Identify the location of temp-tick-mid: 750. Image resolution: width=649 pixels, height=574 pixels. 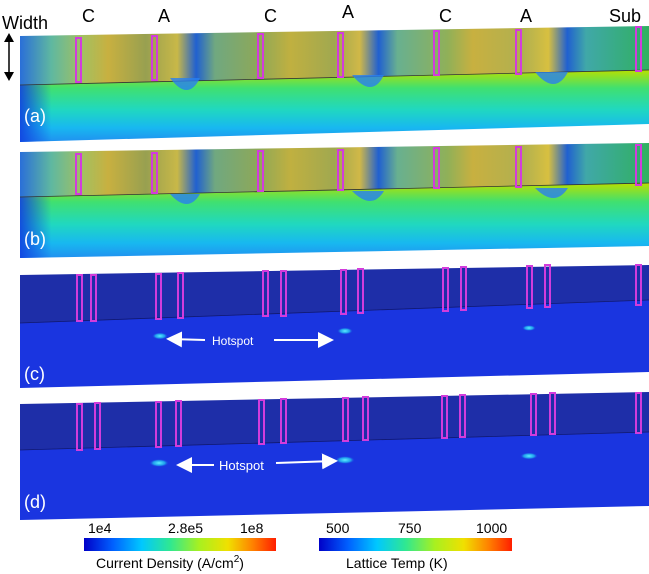
(410, 528).